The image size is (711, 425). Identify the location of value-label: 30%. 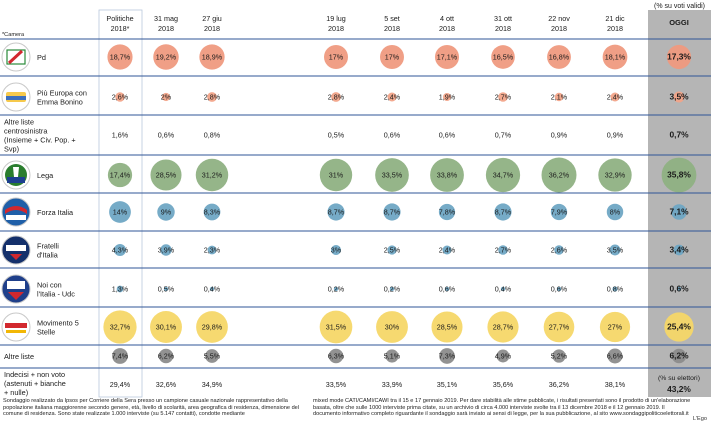
(392, 327).